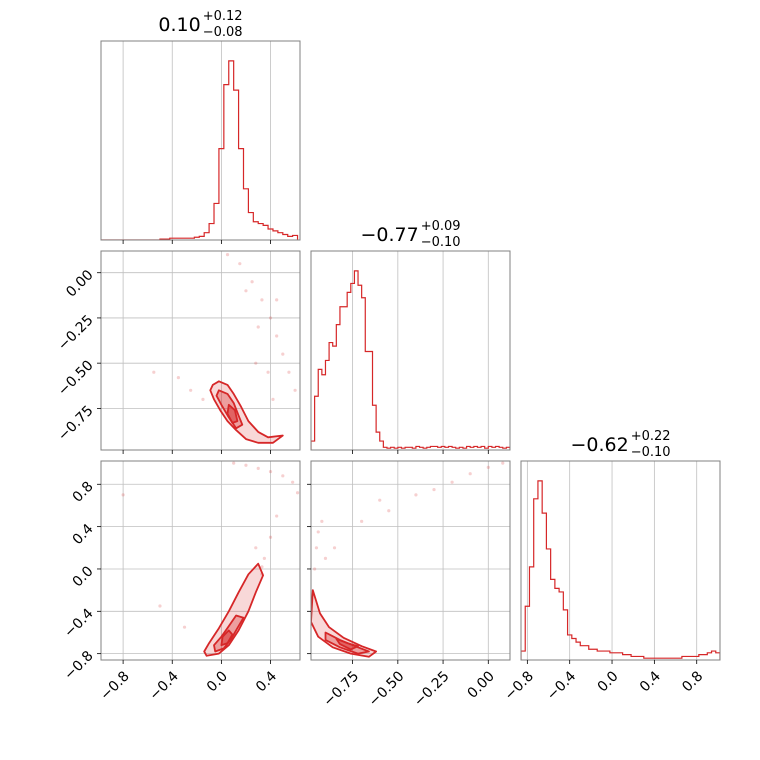 This screenshot has height=760, width=760. Describe the element at coordinates (342, 689) in the screenshot. I see `x-tick-label: −0.75` at that location.